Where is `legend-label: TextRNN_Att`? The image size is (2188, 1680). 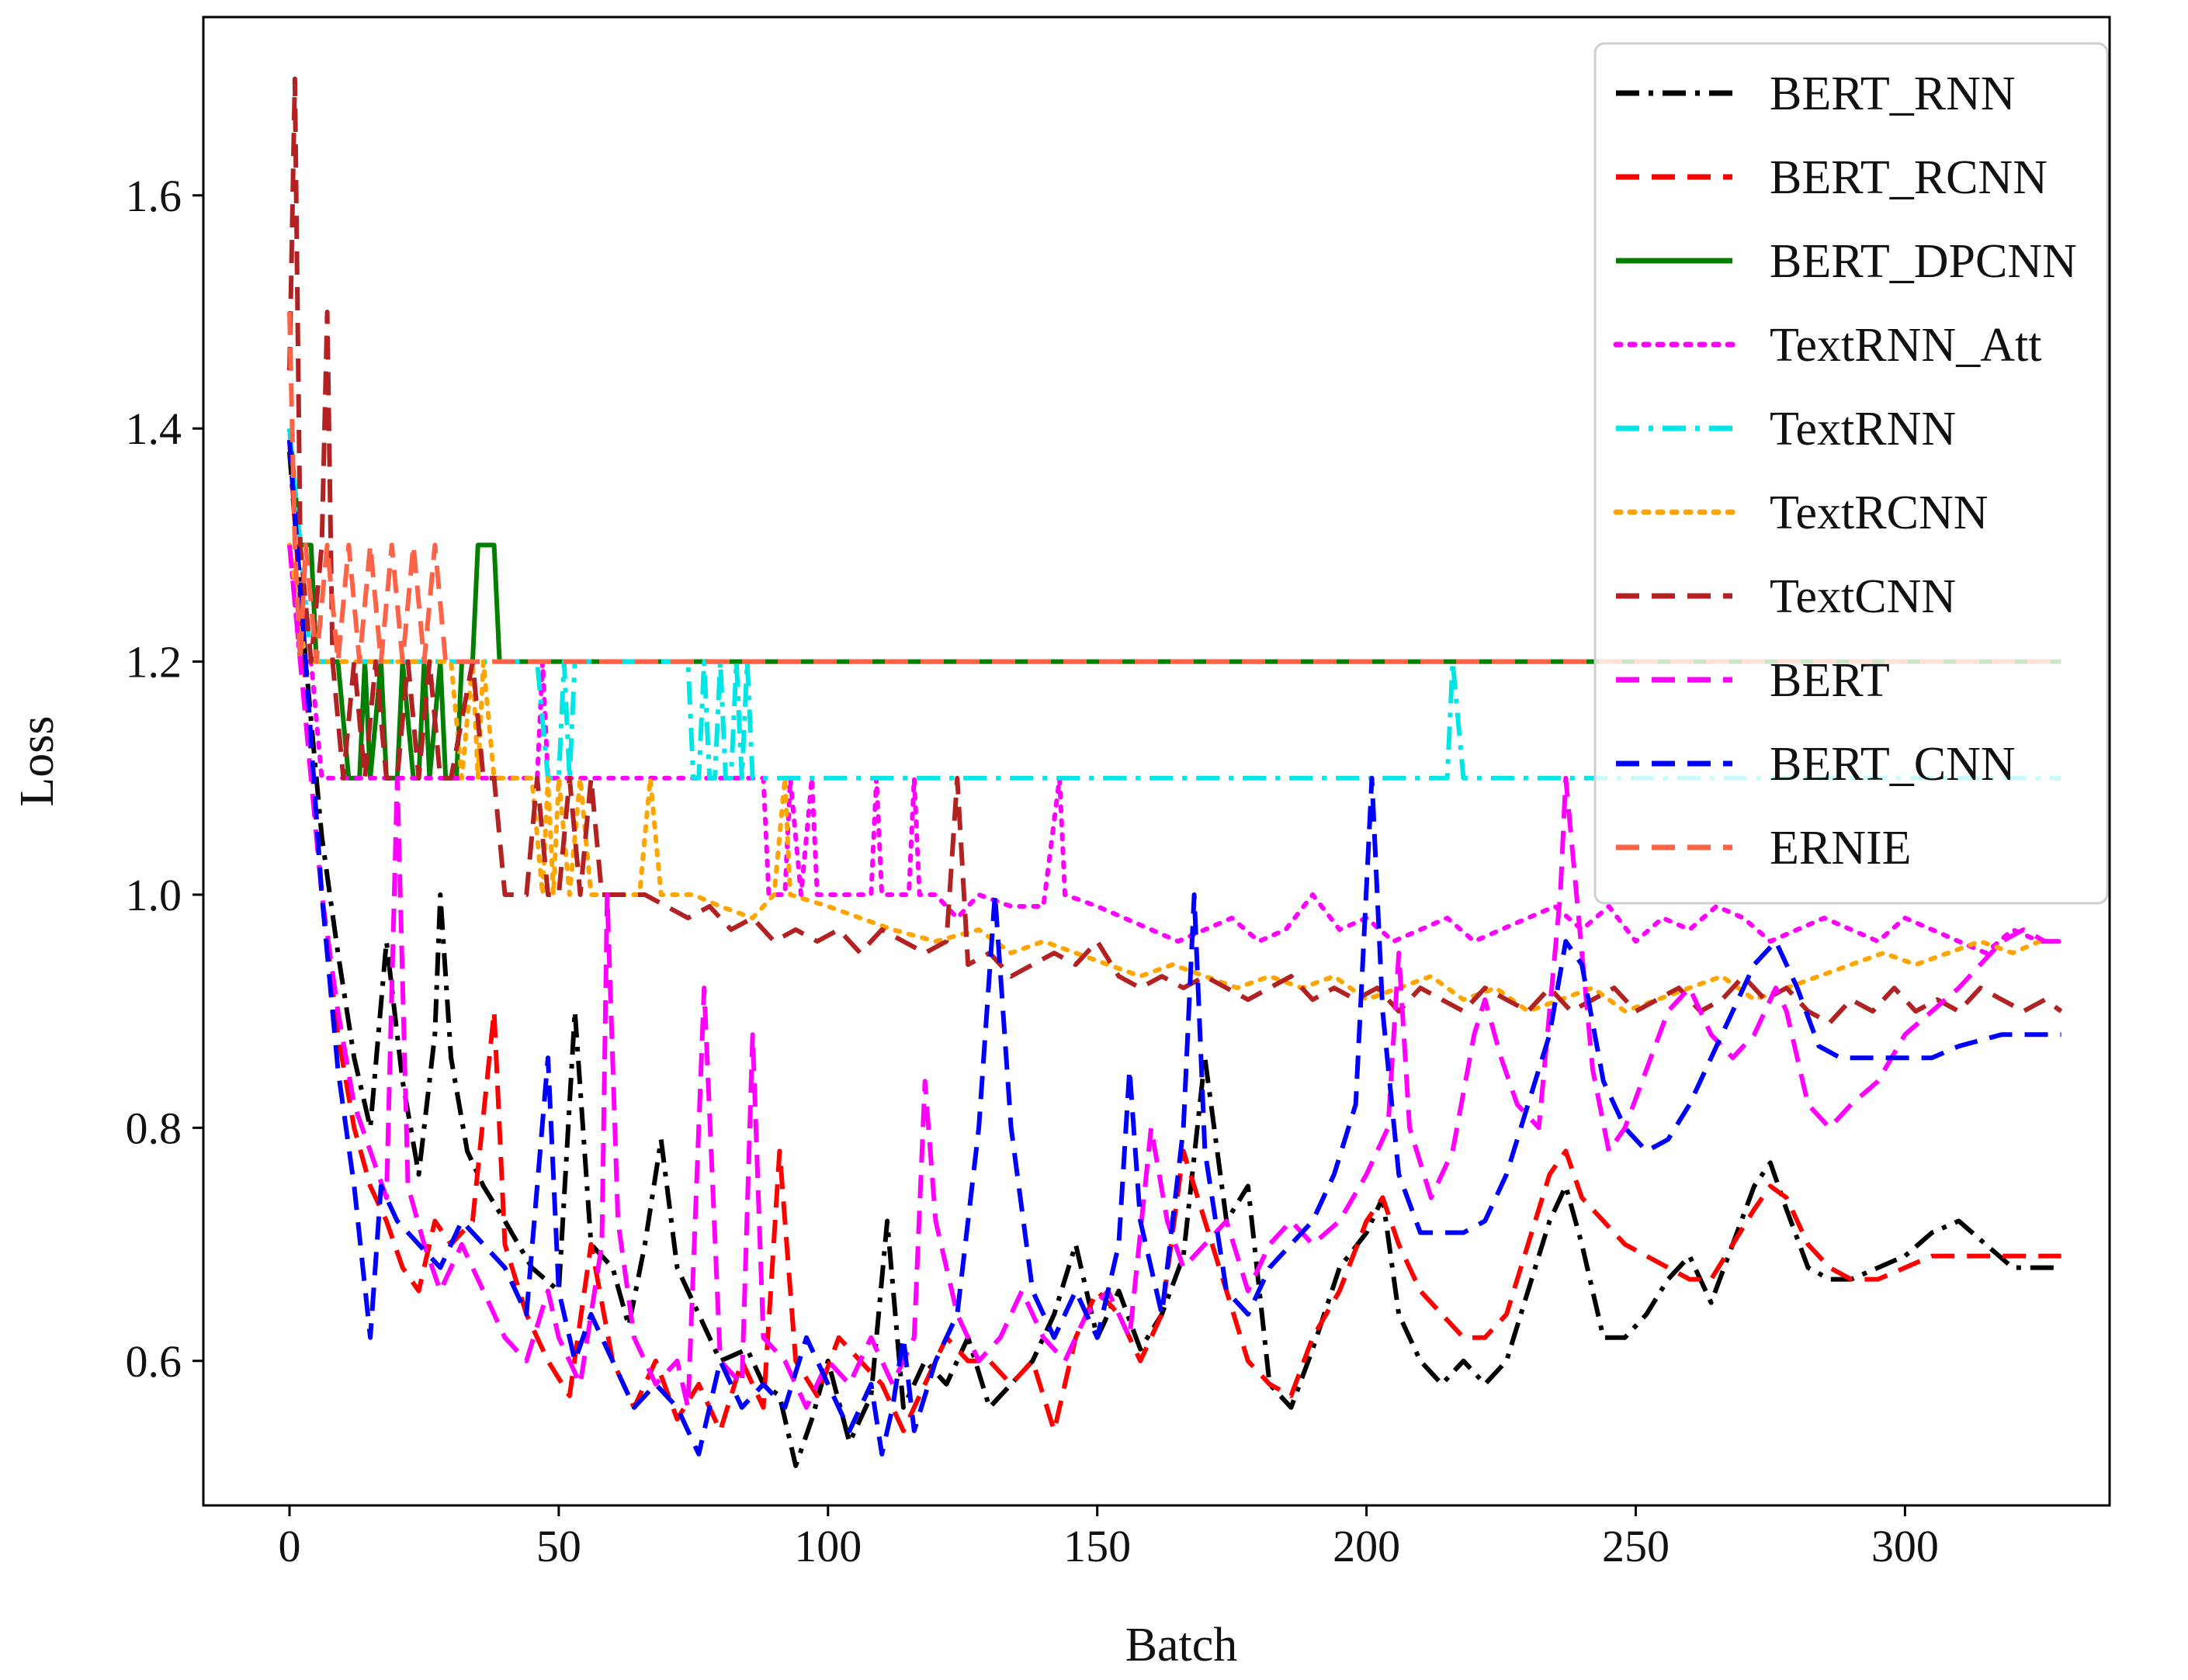 legend-label: TextRNN_Att is located at coordinates (1905, 346).